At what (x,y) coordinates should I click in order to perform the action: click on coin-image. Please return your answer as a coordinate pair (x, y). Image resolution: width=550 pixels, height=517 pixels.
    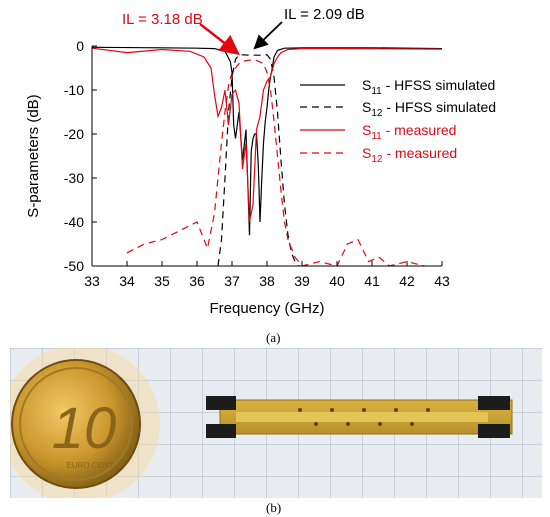
    Looking at the image, I should click on (76, 424).